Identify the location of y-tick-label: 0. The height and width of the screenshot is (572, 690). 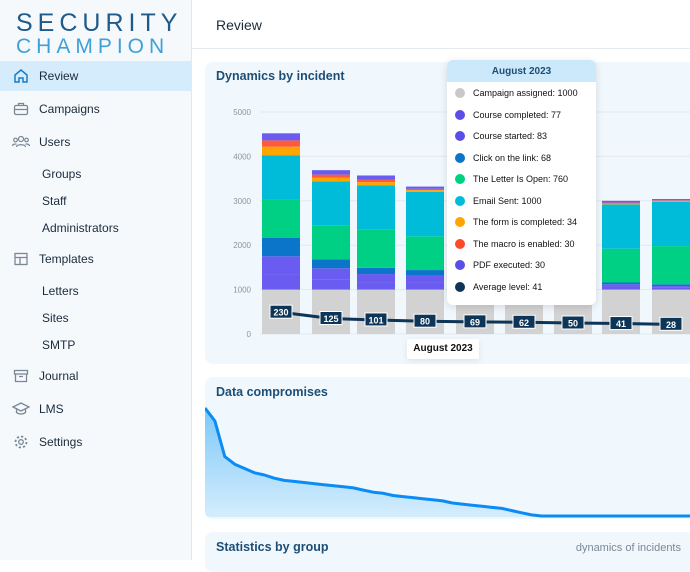
(249, 334).